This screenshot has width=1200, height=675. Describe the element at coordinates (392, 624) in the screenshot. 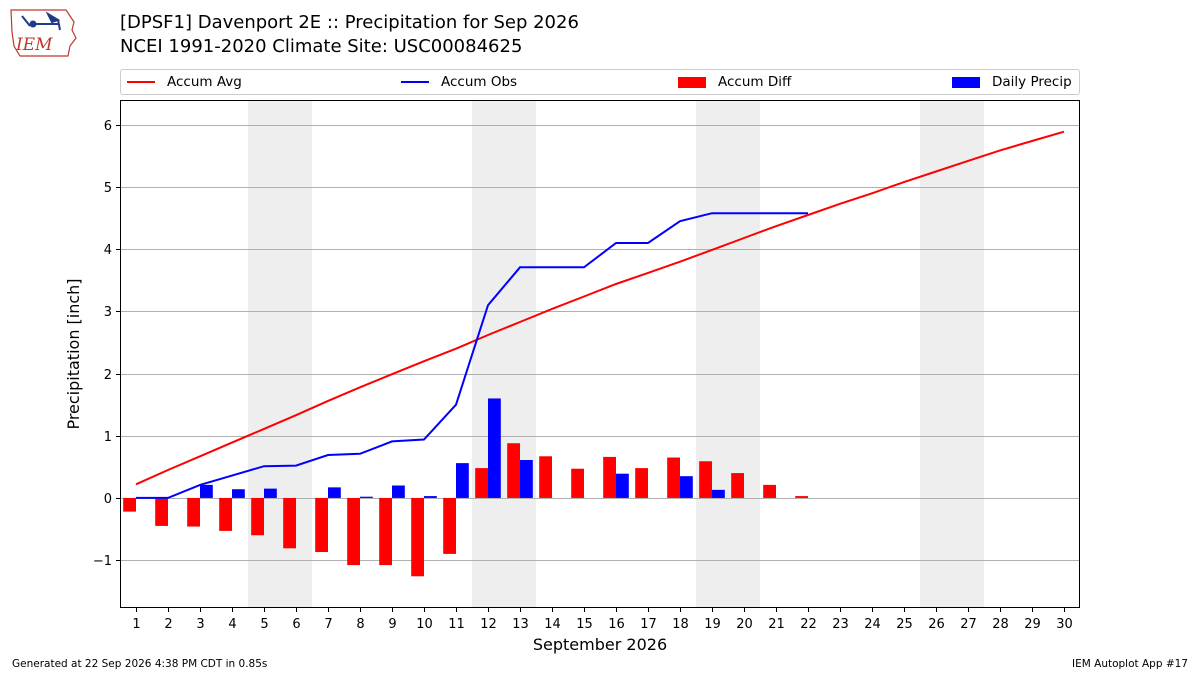

I see `x-tick-label: 9` at that location.